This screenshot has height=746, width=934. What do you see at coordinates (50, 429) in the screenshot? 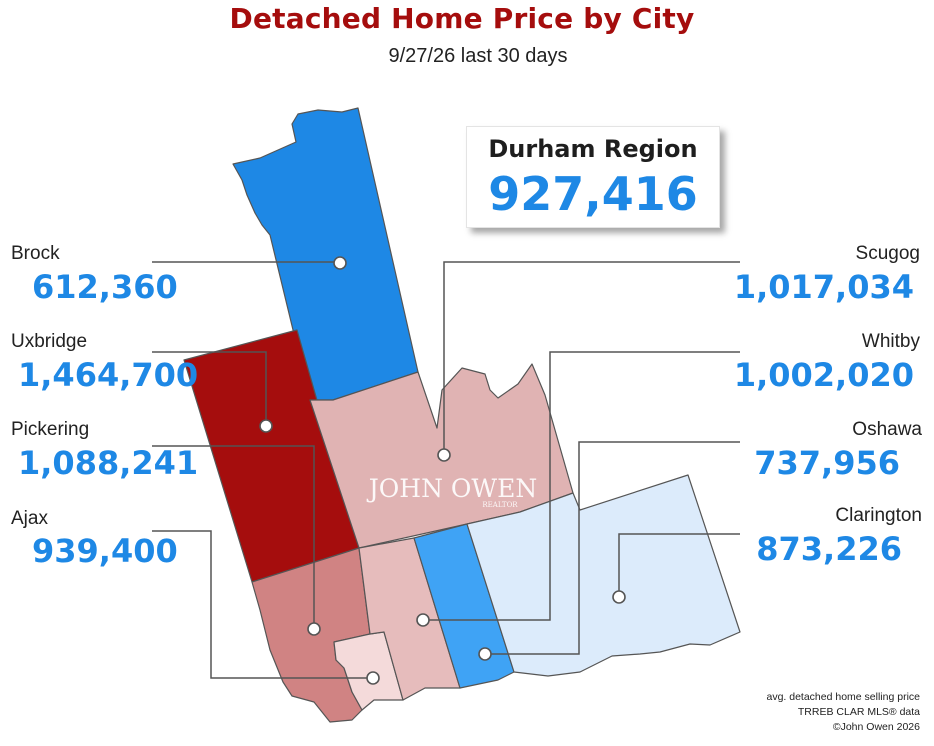
I see `city-label-pickering: Pickering` at bounding box center [50, 429].